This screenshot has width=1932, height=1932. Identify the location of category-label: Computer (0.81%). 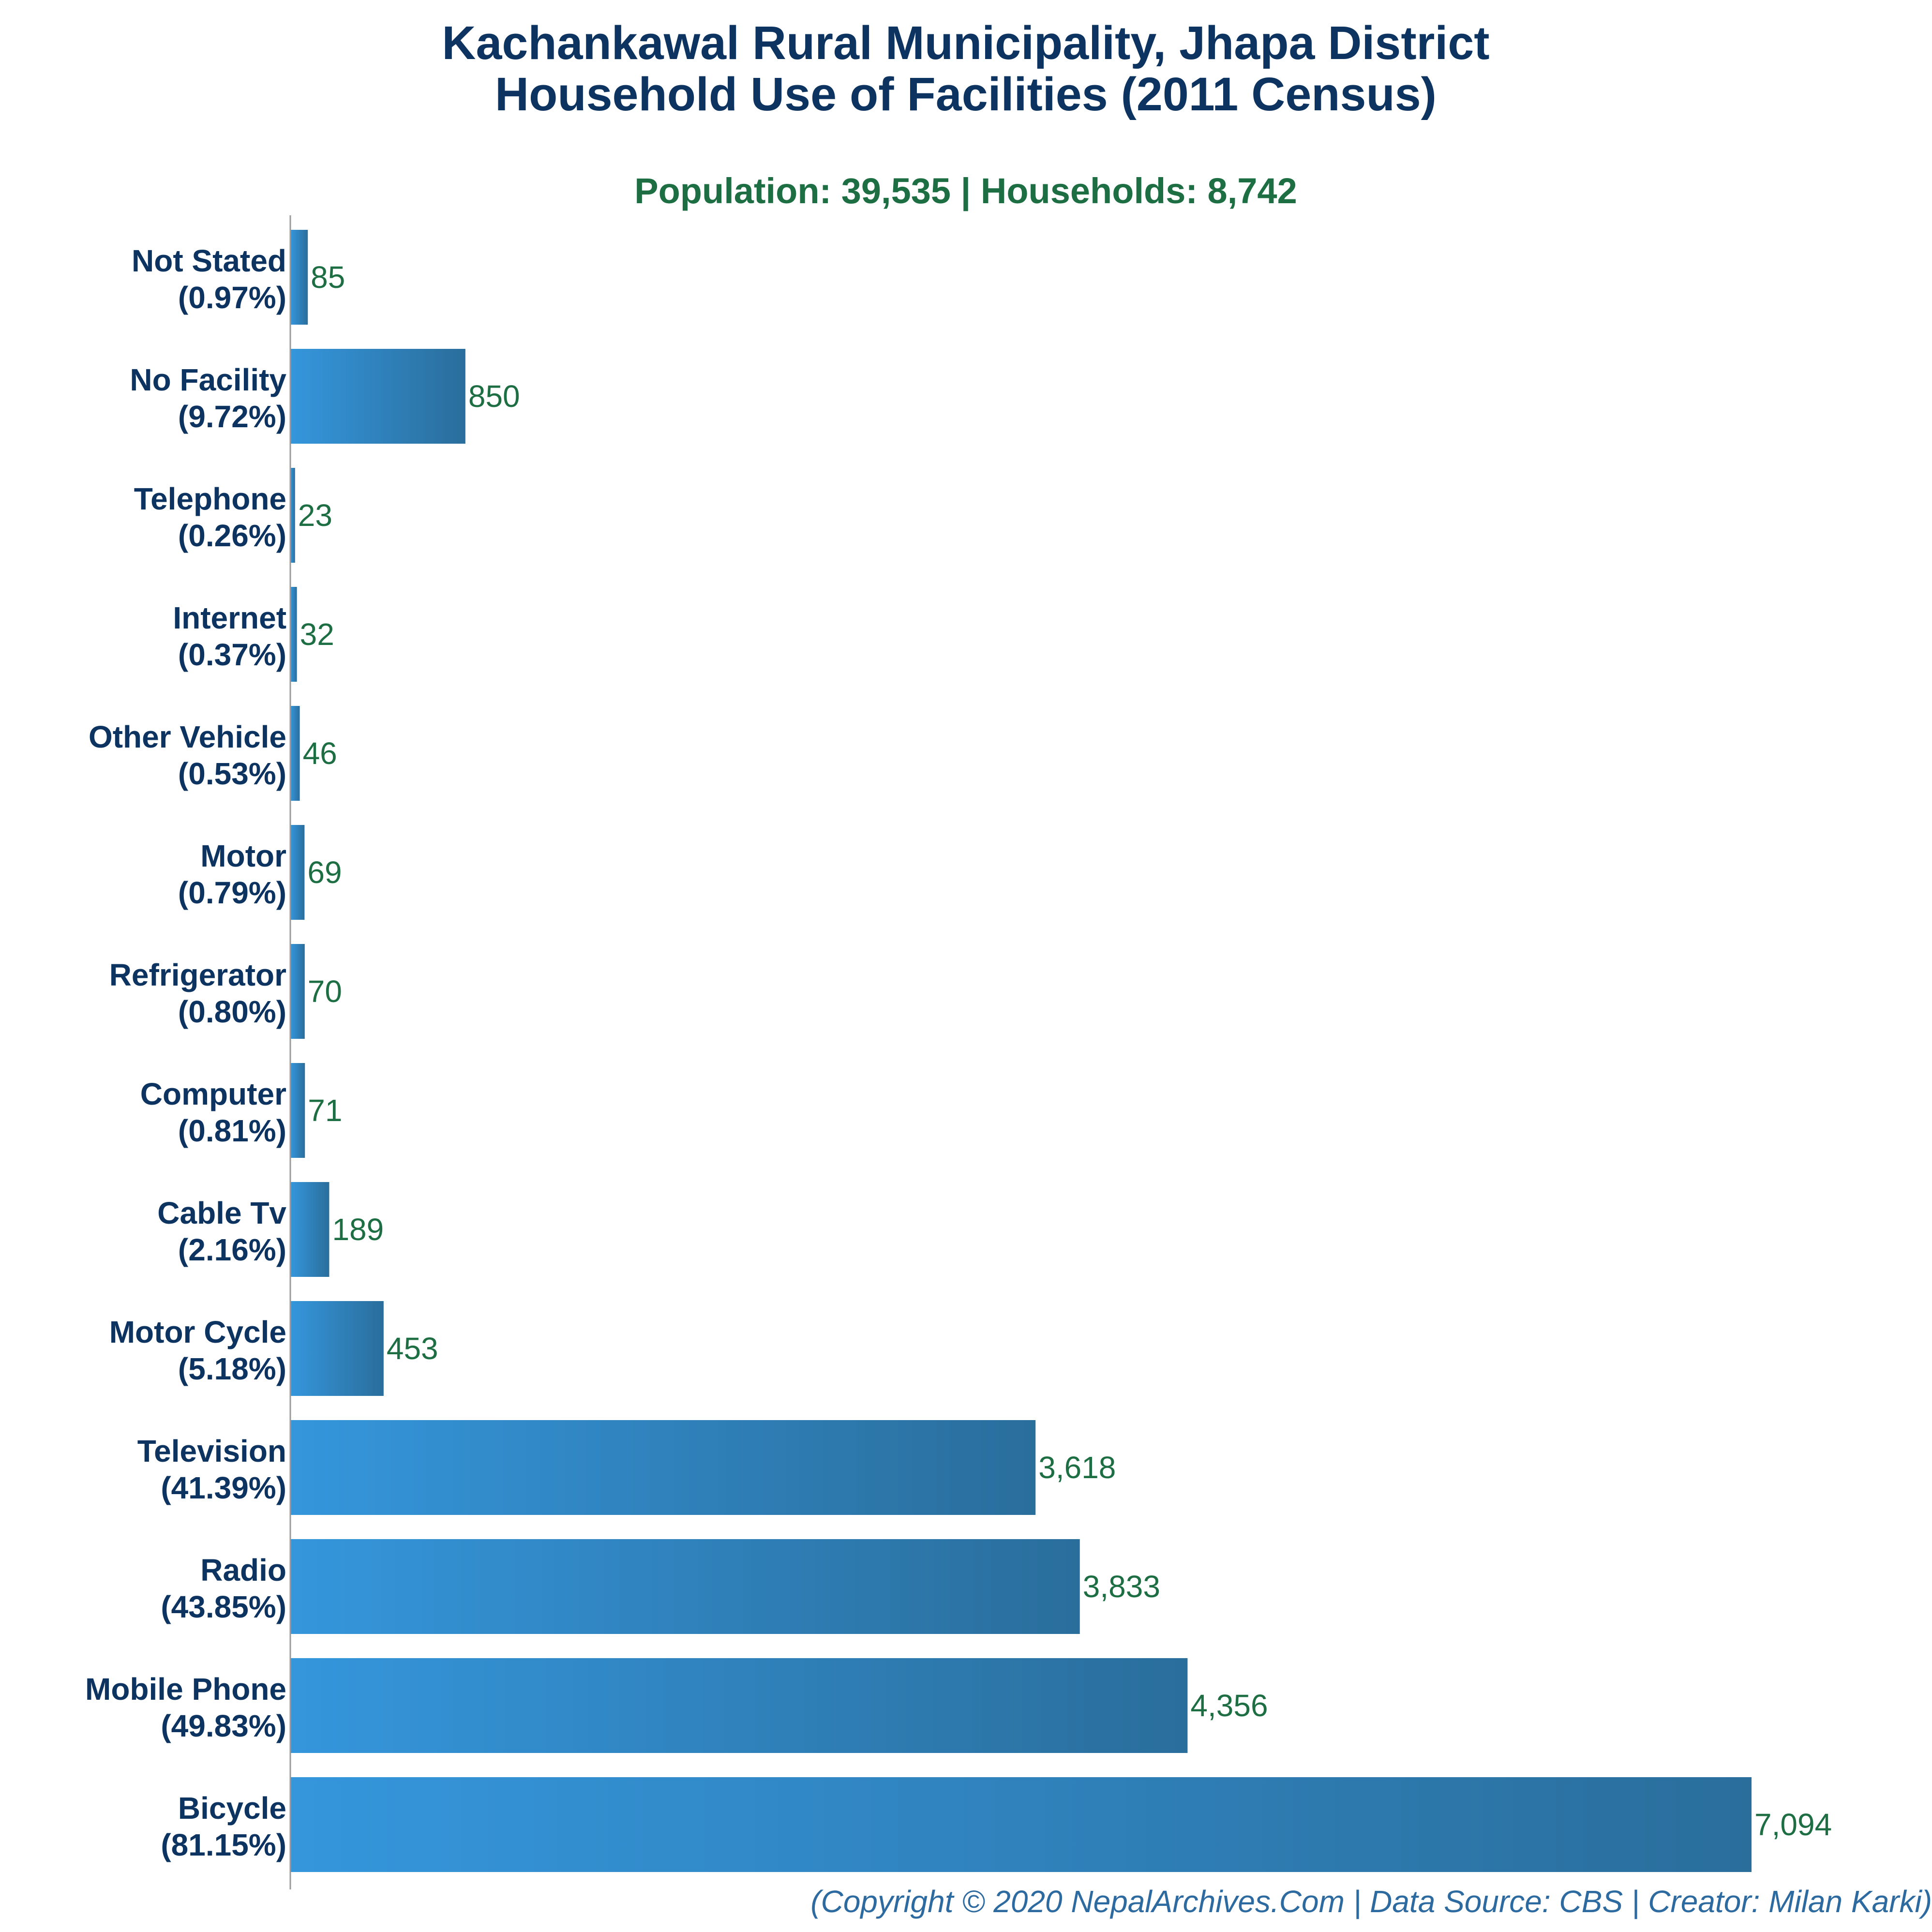
(213, 1112).